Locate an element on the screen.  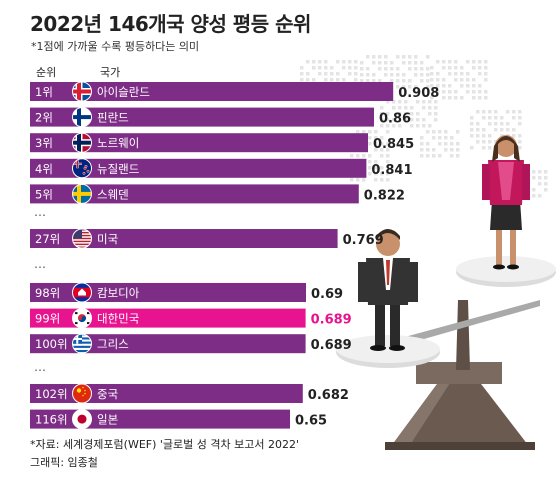
country-label: 아이슬란드 is located at coordinates (123, 92).